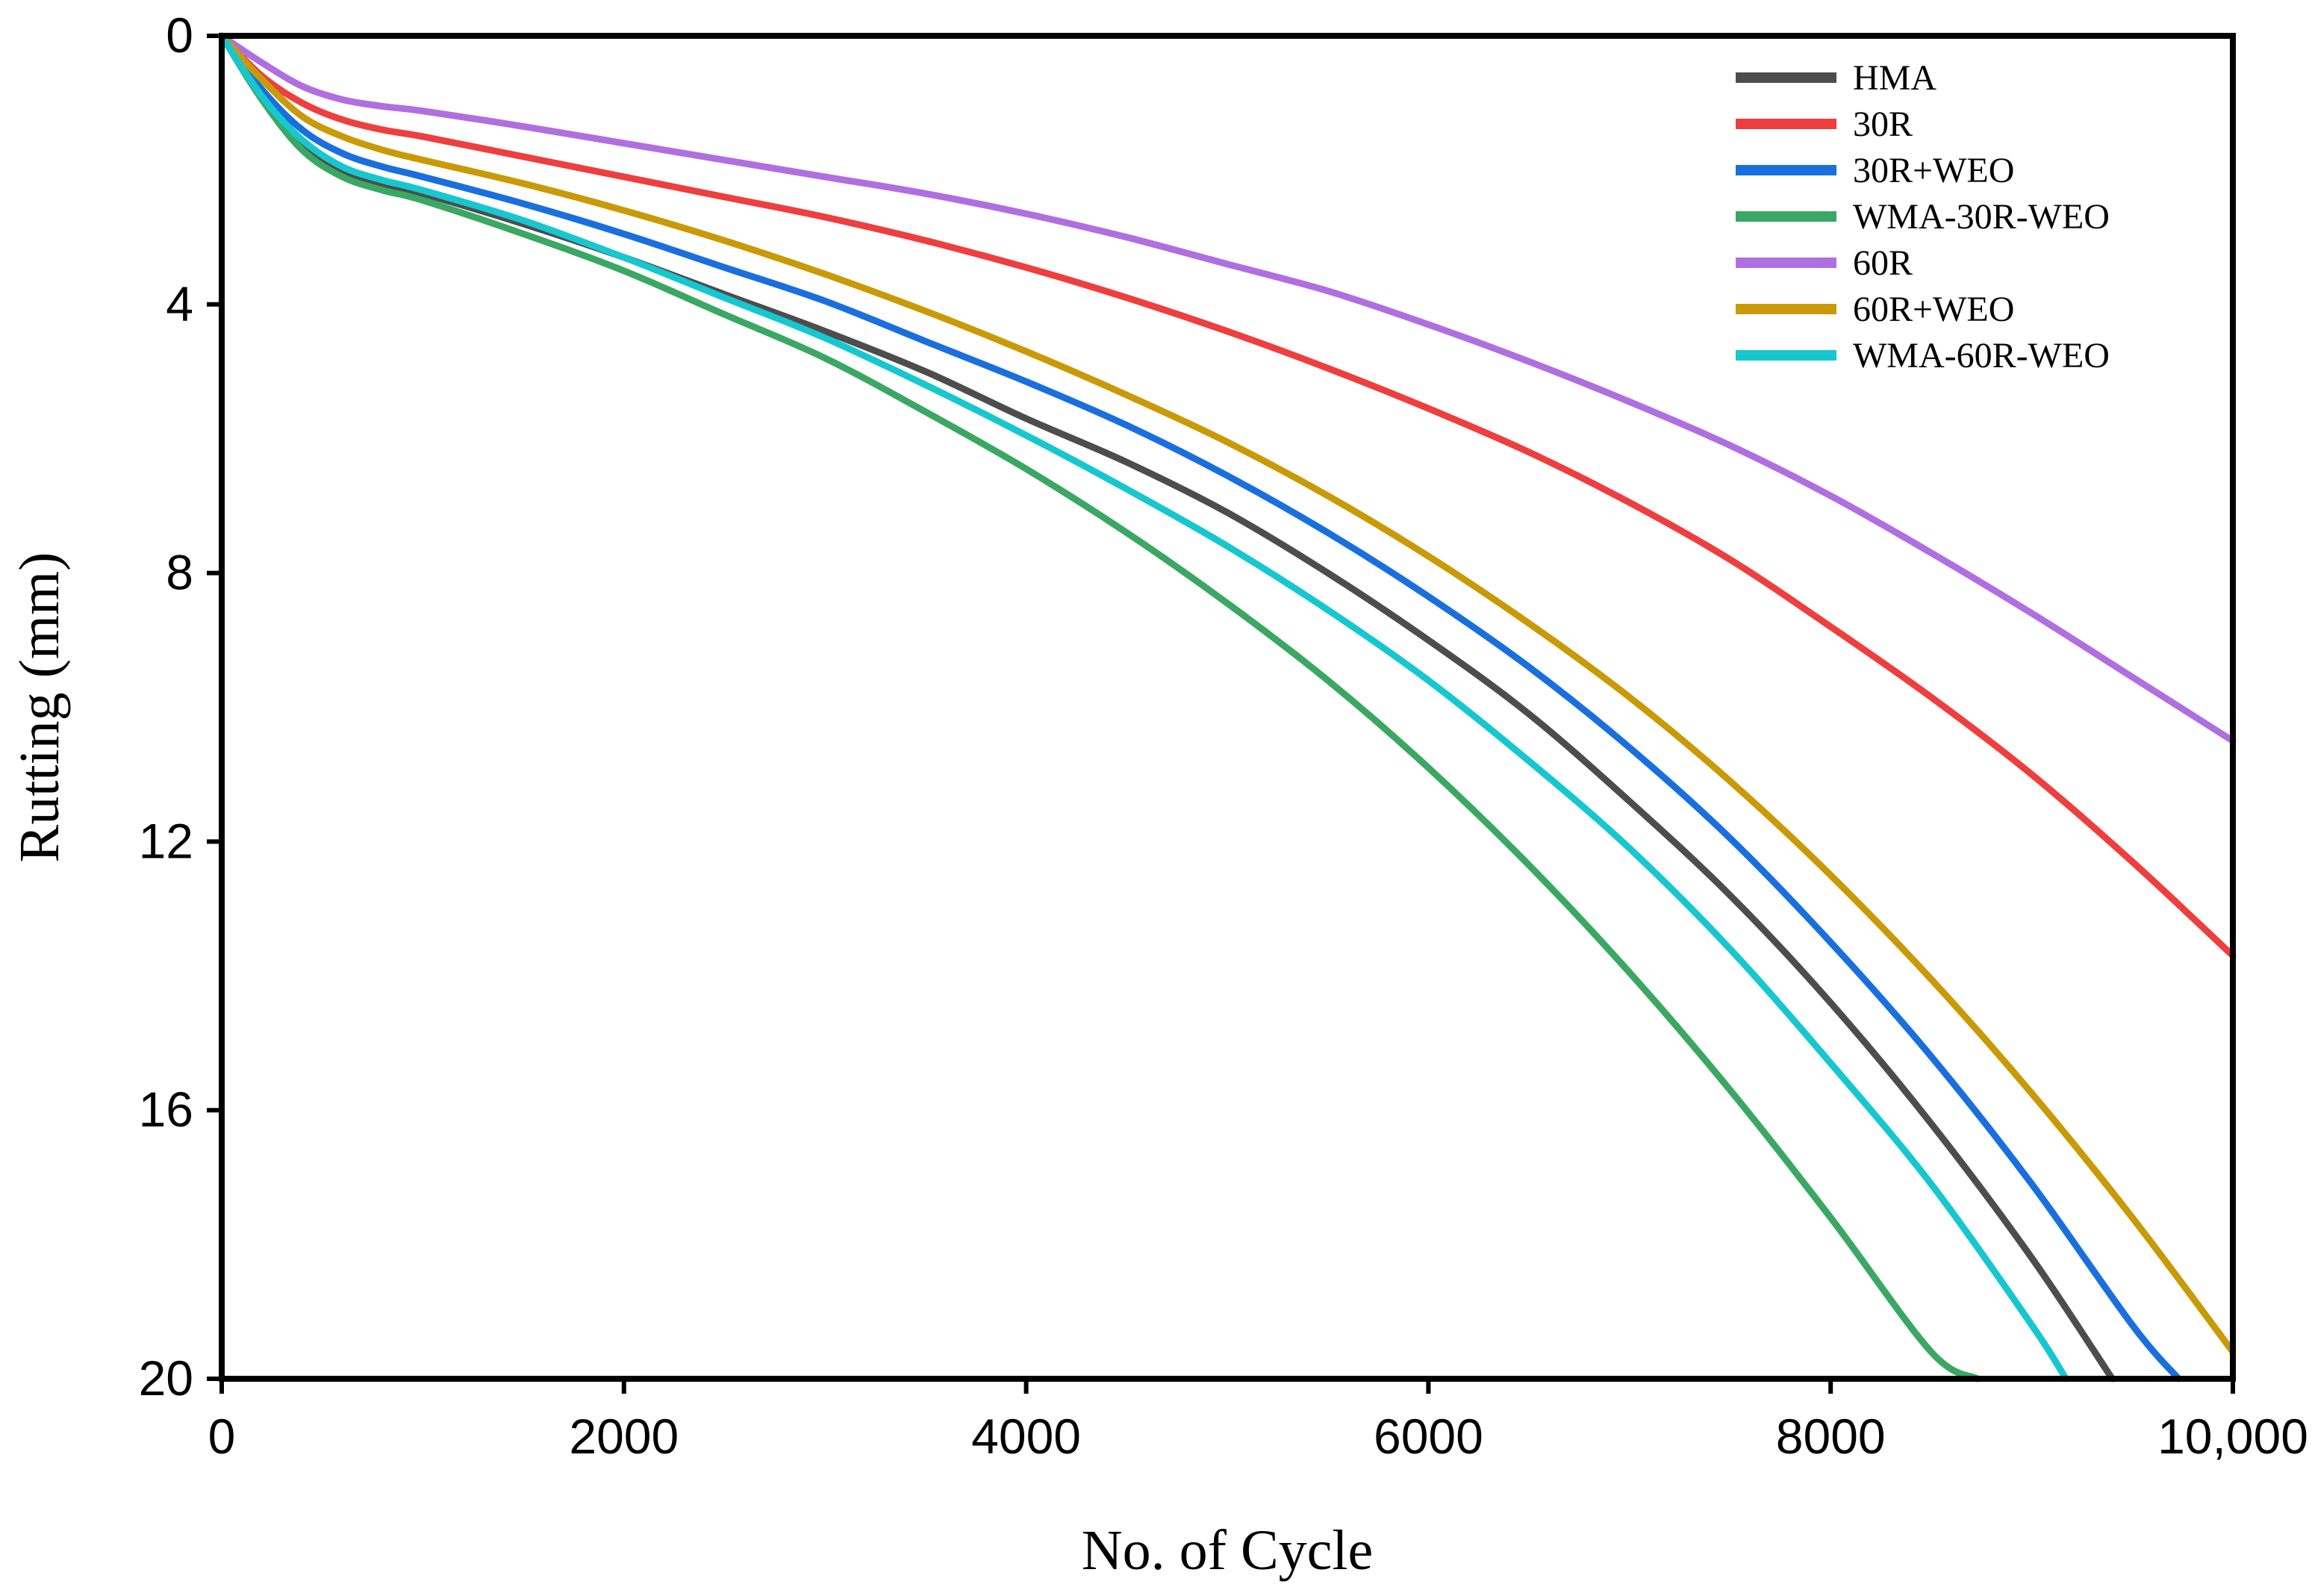 This screenshot has height=1596, width=2312. I want to click on x-tick-label: 4000, so click(1026, 1436).